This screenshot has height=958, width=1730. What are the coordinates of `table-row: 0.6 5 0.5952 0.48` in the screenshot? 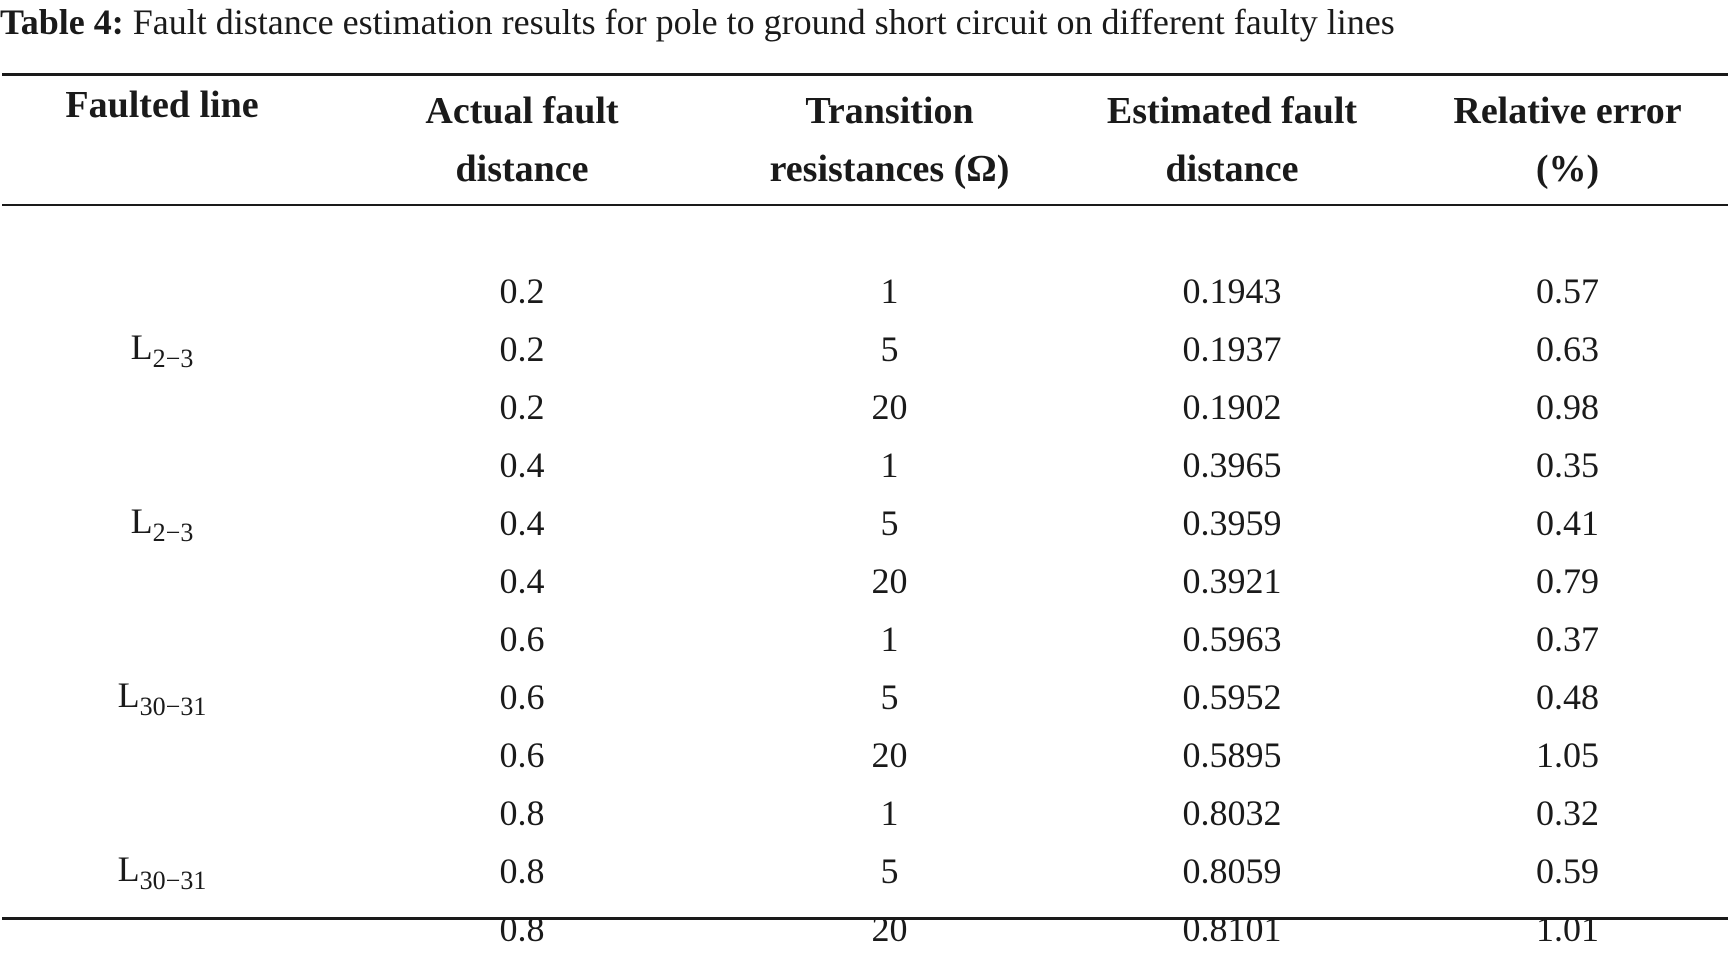 It's located at (865, 697).